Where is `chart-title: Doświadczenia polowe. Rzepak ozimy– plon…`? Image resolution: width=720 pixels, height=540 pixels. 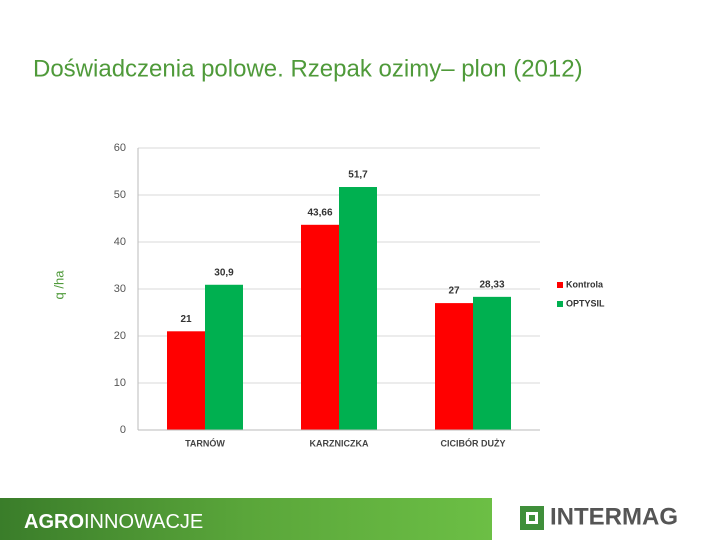
chart-title: Doświadczenia polowe. Rzepak ozimy– plon… is located at coordinates (308, 68).